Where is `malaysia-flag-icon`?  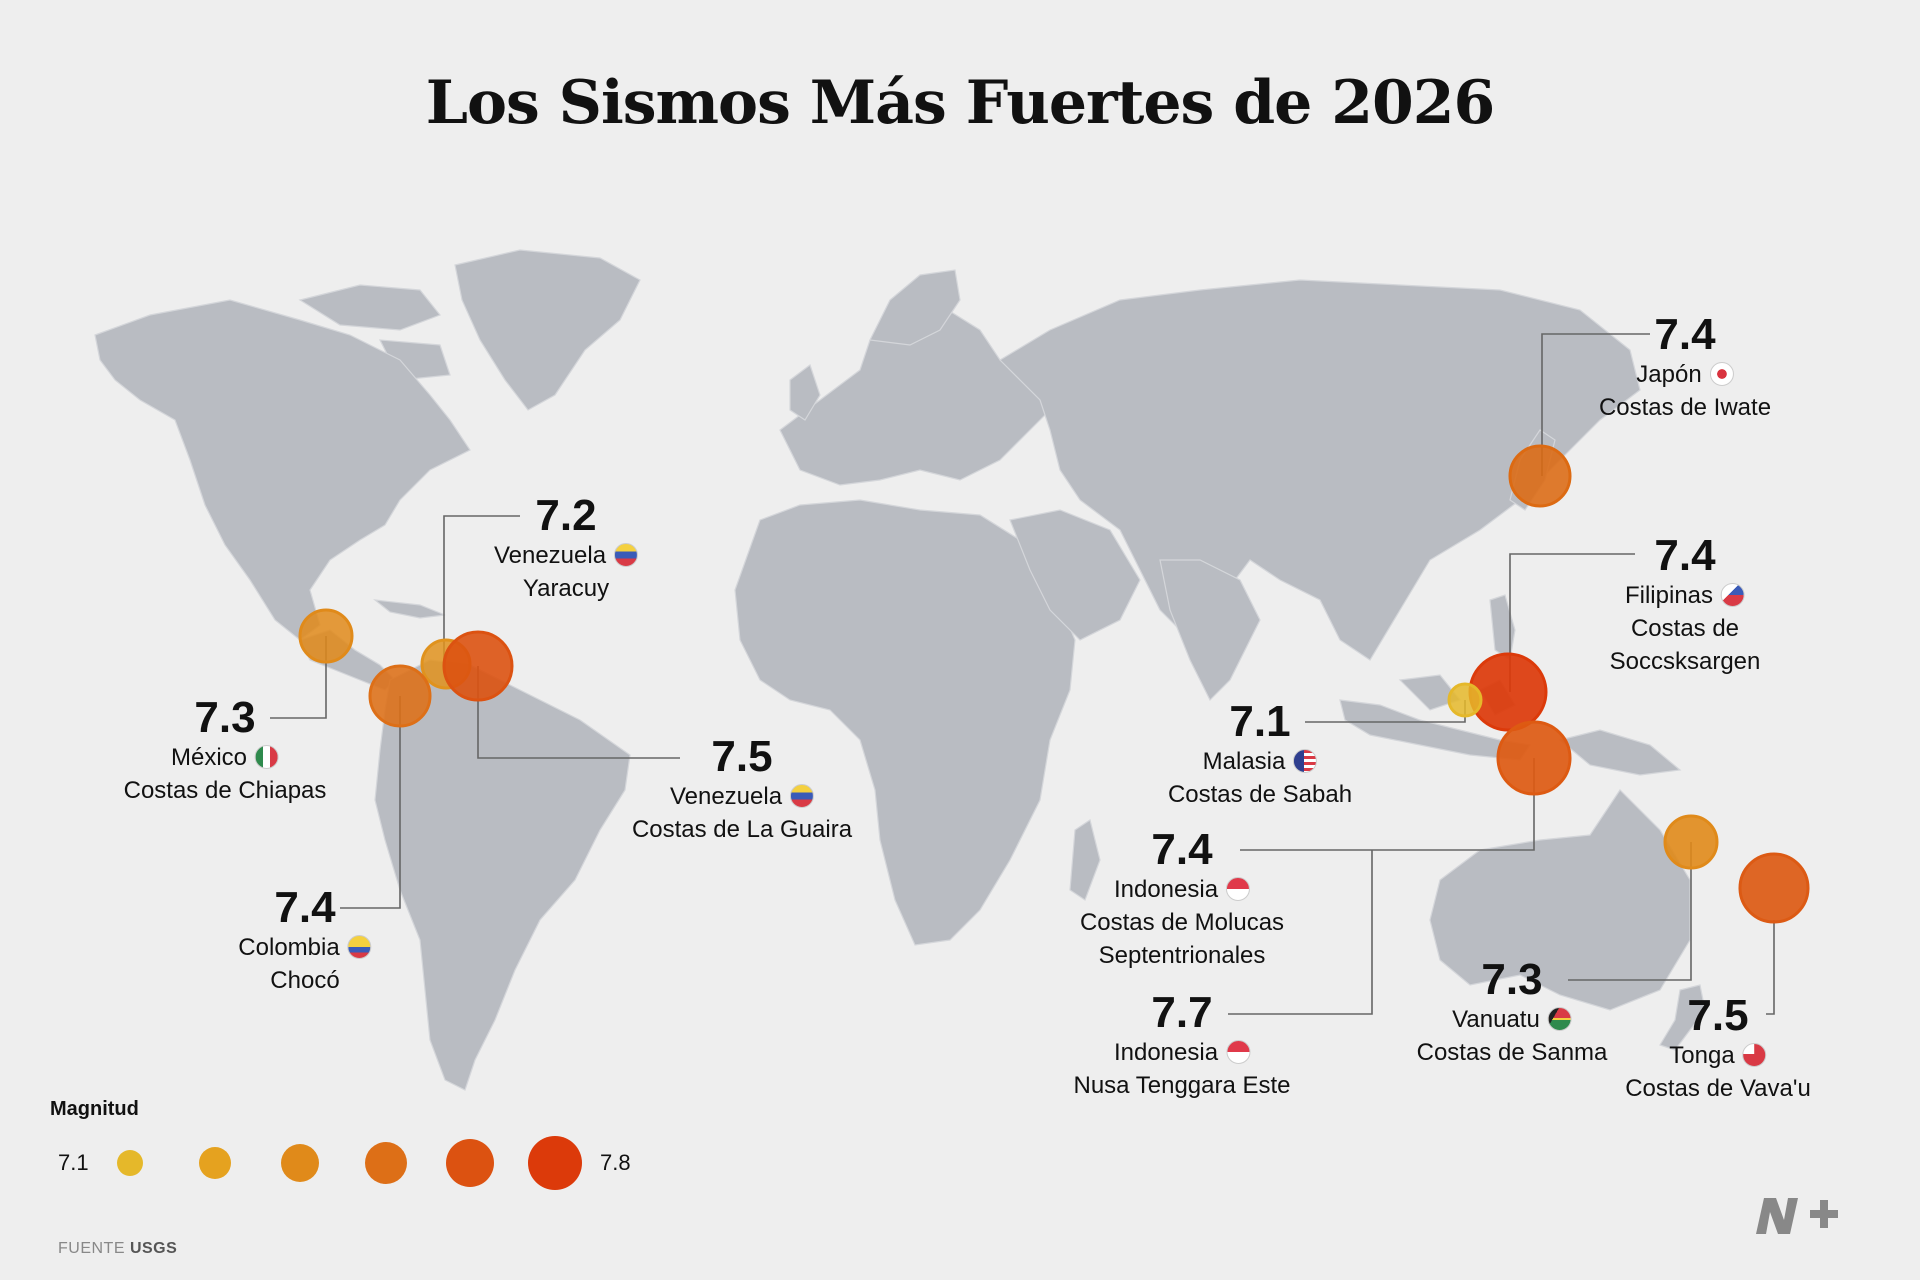 malaysia-flag-icon is located at coordinates (1305, 761).